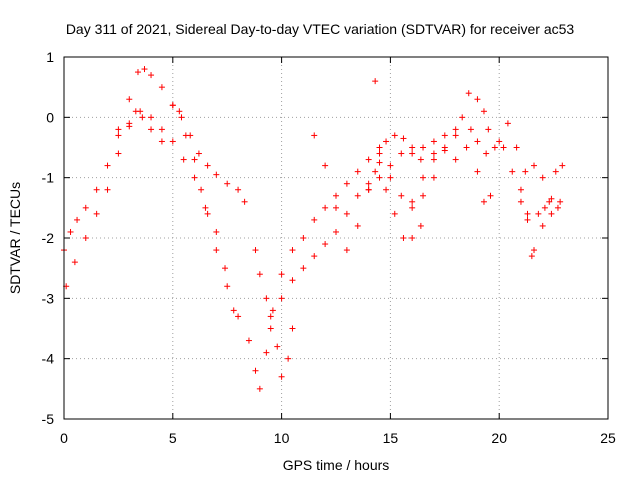  Describe the element at coordinates (15, 238) in the screenshot. I see `y-axis-label: SDTVAR / TECUs` at that location.